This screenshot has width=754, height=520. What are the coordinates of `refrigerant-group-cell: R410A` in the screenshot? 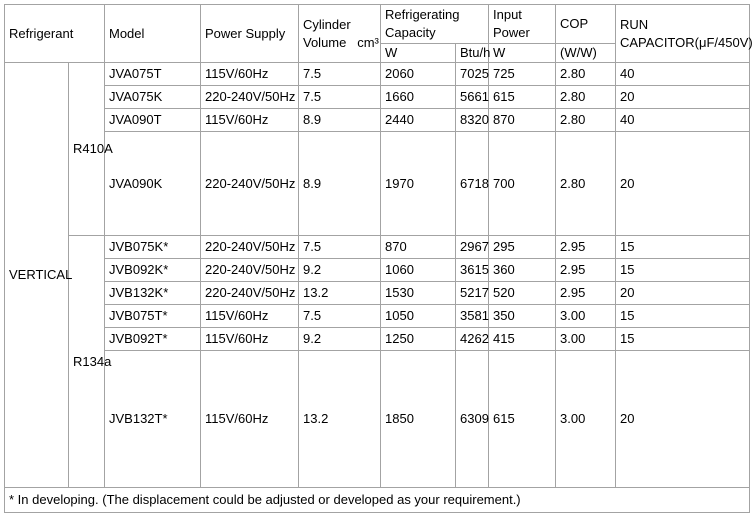 It's located at (90, 149).